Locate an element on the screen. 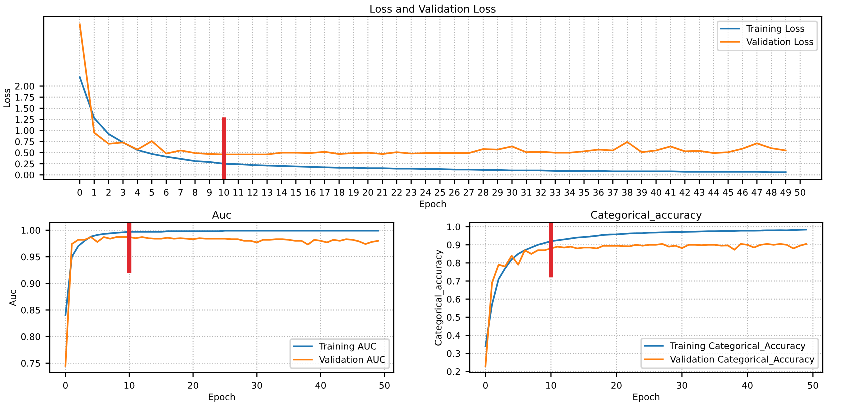 The width and height of the screenshot is (842, 411). x-tick-label: 29 is located at coordinates (497, 192).